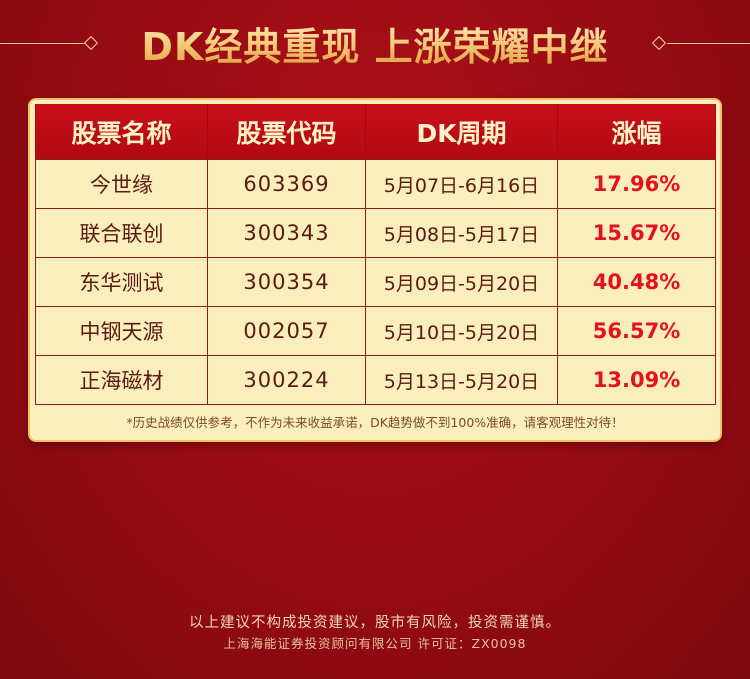 The width and height of the screenshot is (750, 679). What do you see at coordinates (461, 282) in the screenshot?
I see `dk-period-cell: 5月09日-5月20日` at bounding box center [461, 282].